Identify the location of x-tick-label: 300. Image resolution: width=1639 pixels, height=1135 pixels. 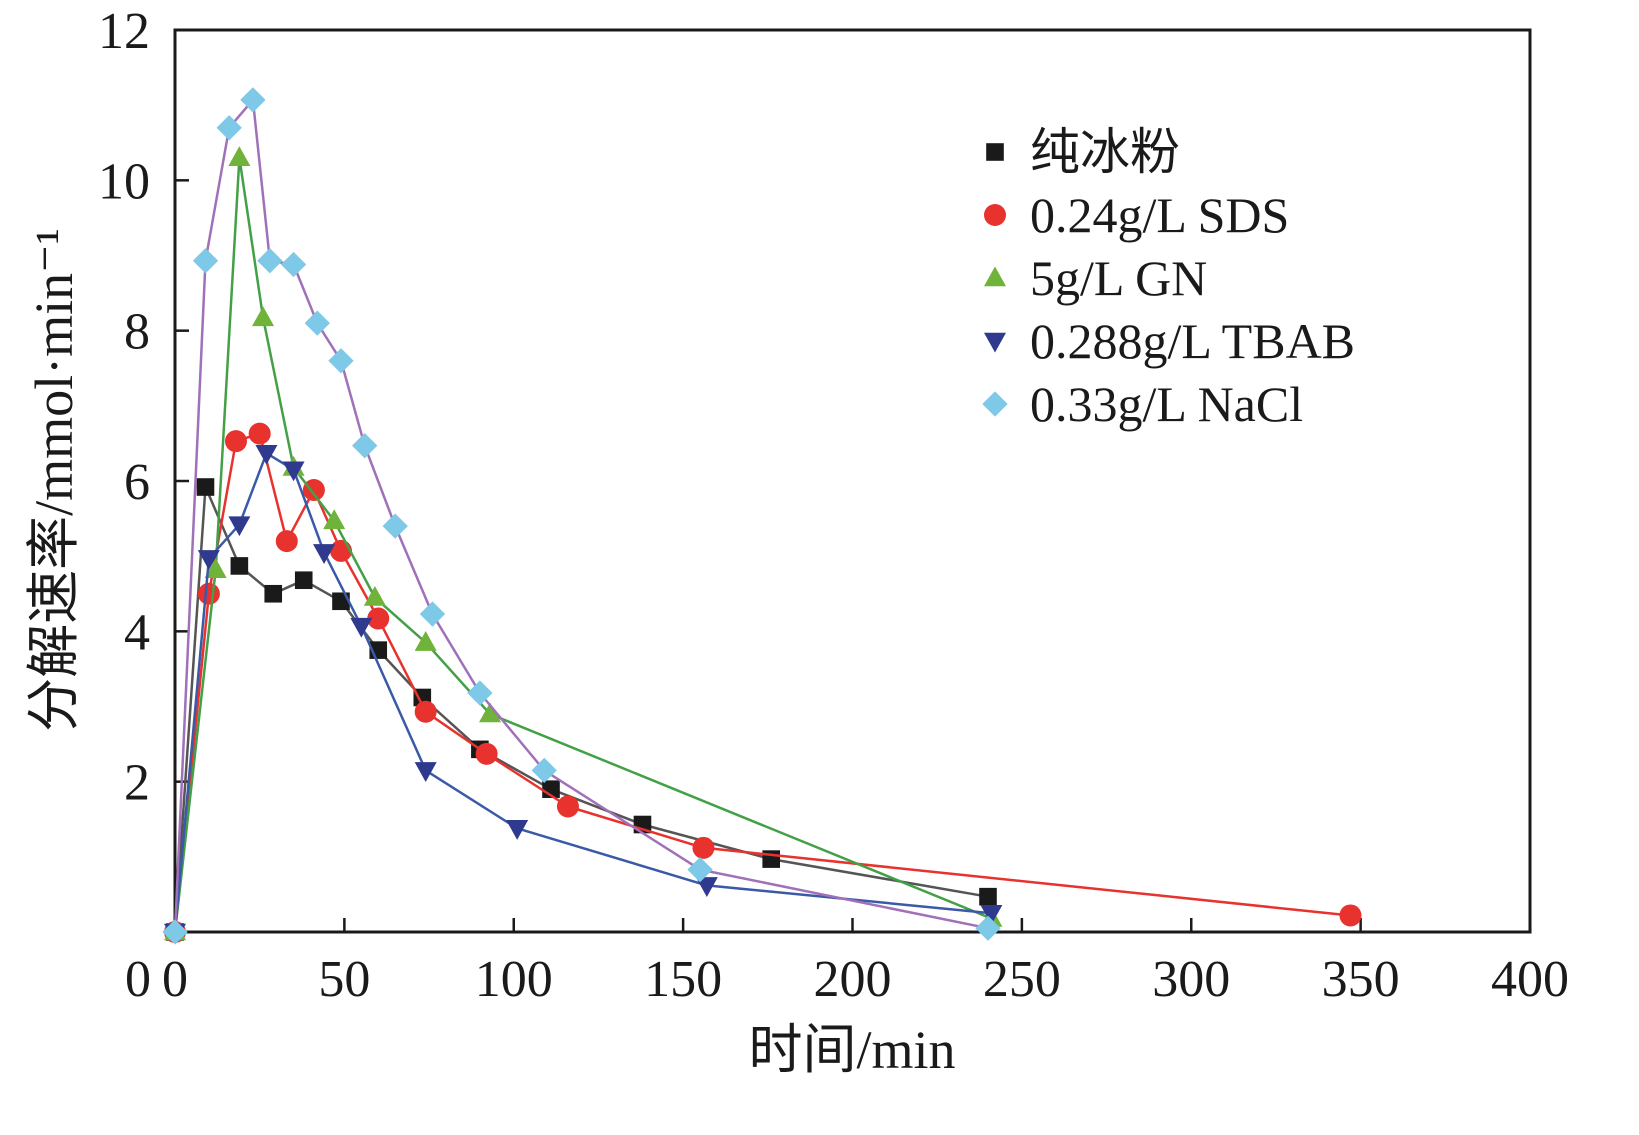
(1191, 979).